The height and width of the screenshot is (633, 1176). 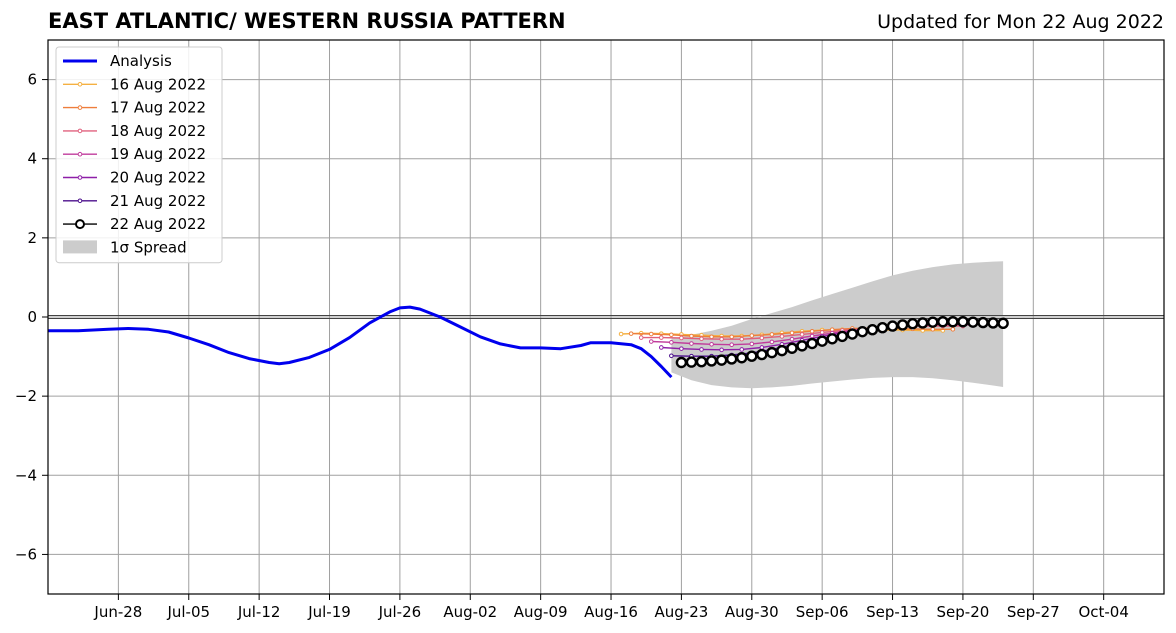 I want to click on x-tick-label: Aug-23, so click(x=682, y=612).